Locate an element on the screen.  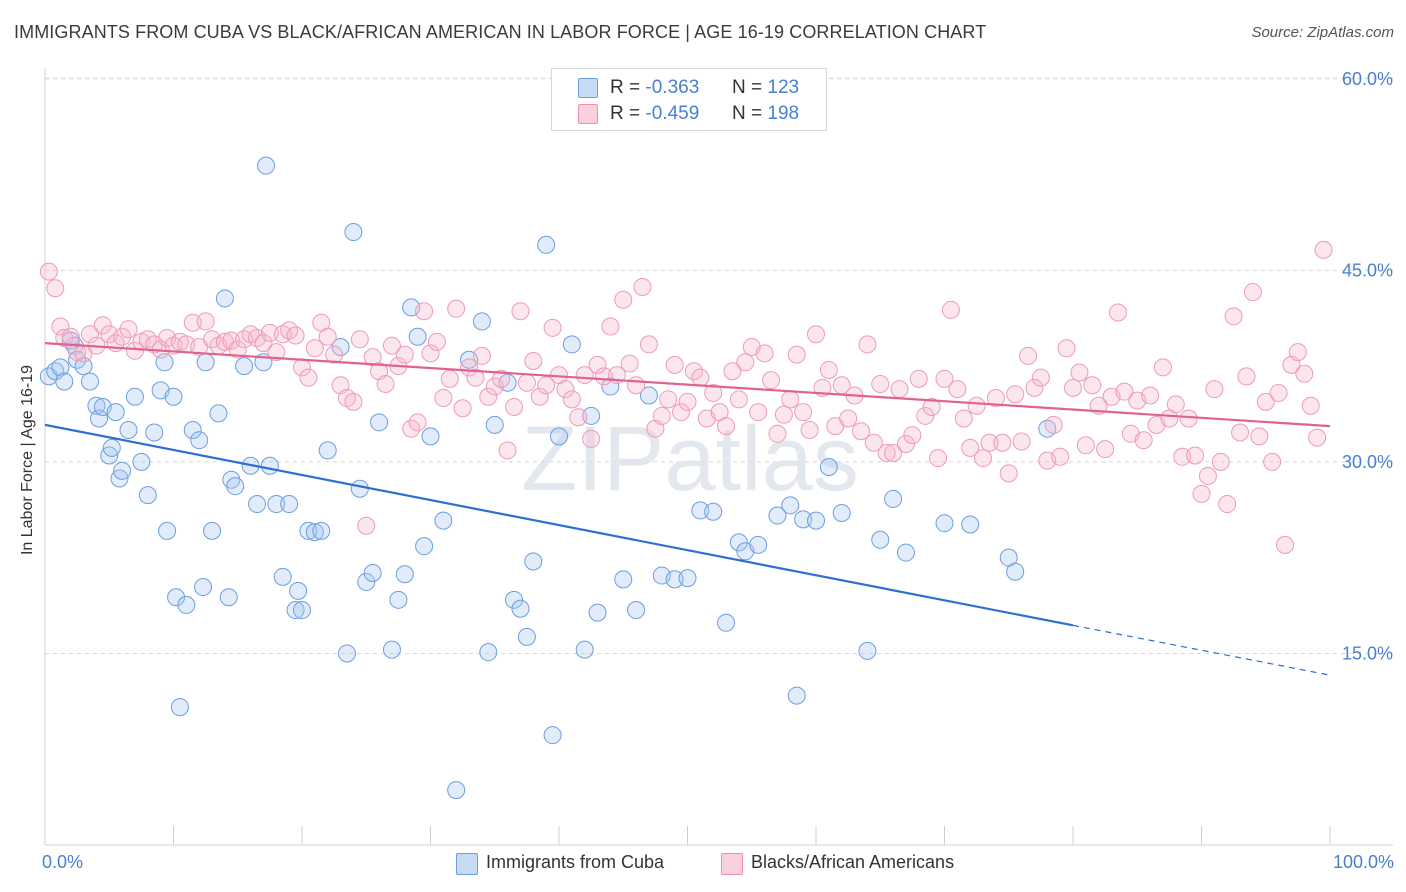
legend-bottom-label-black: Blacks/African Americans is located at coordinates (853, 862).